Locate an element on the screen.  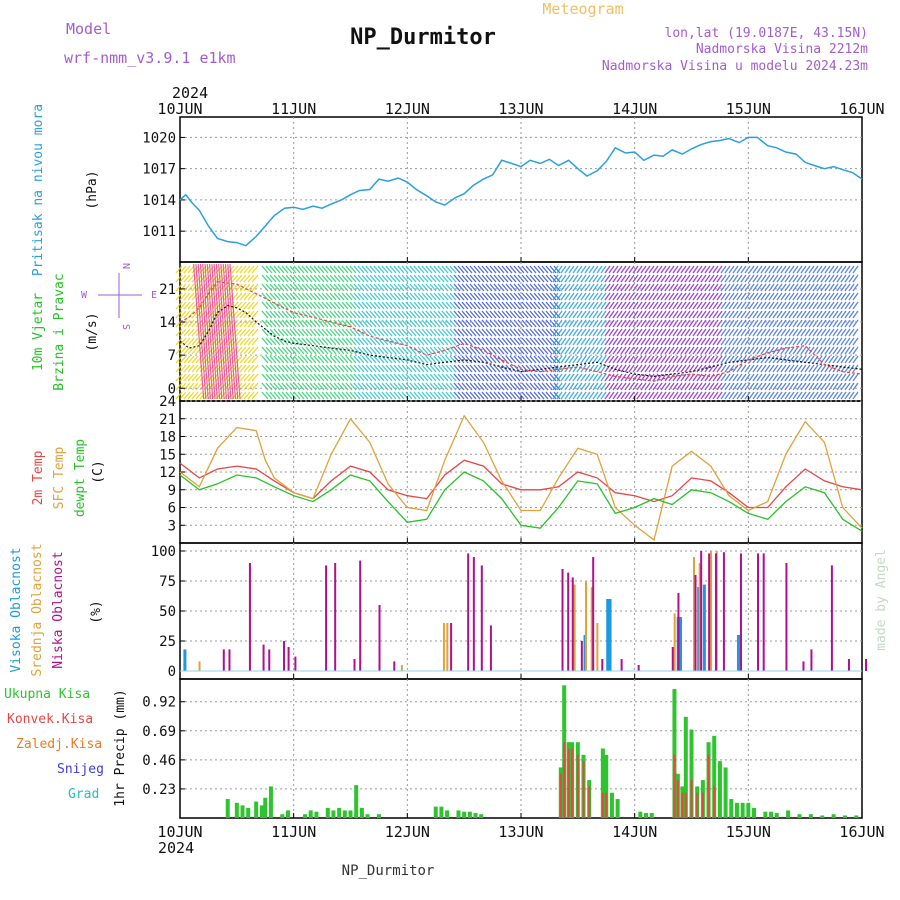
conv-rain-bar is located at coordinates (685, 805).